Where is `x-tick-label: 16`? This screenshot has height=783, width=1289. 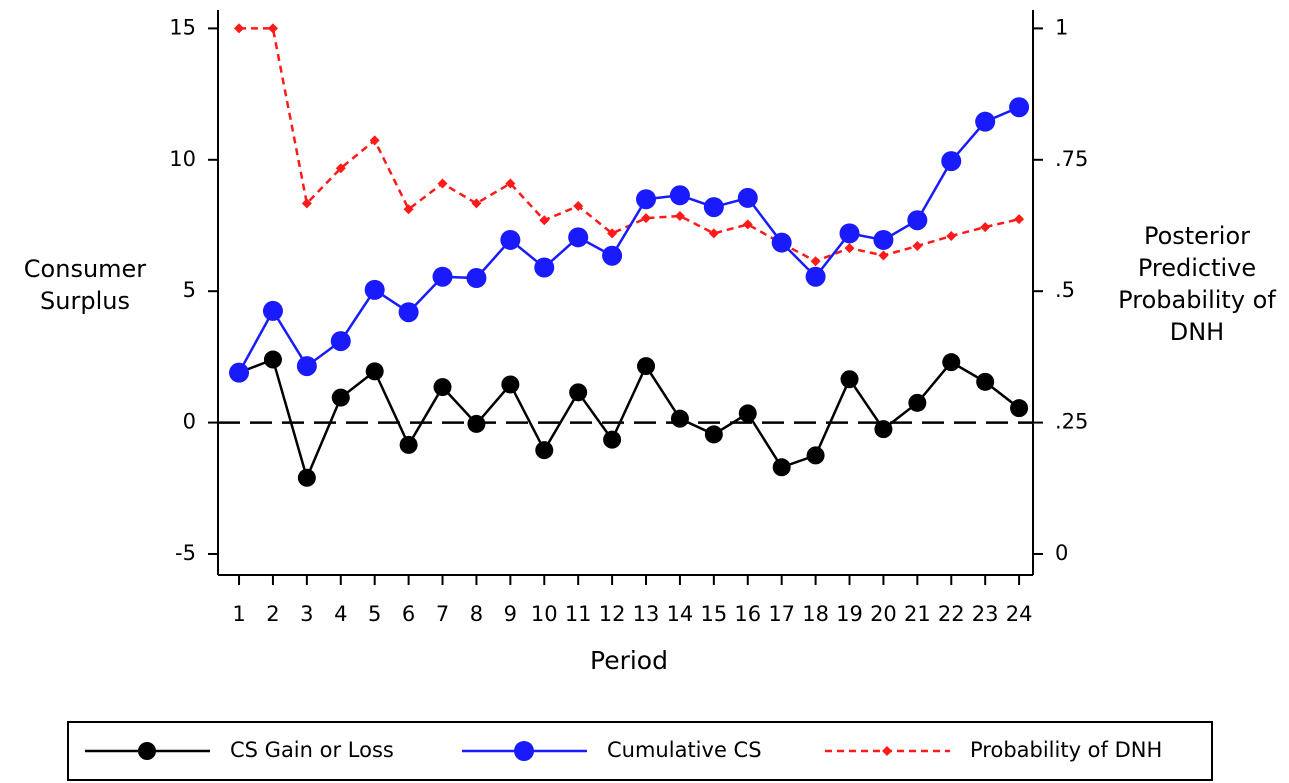
x-tick-label: 16 is located at coordinates (747, 614).